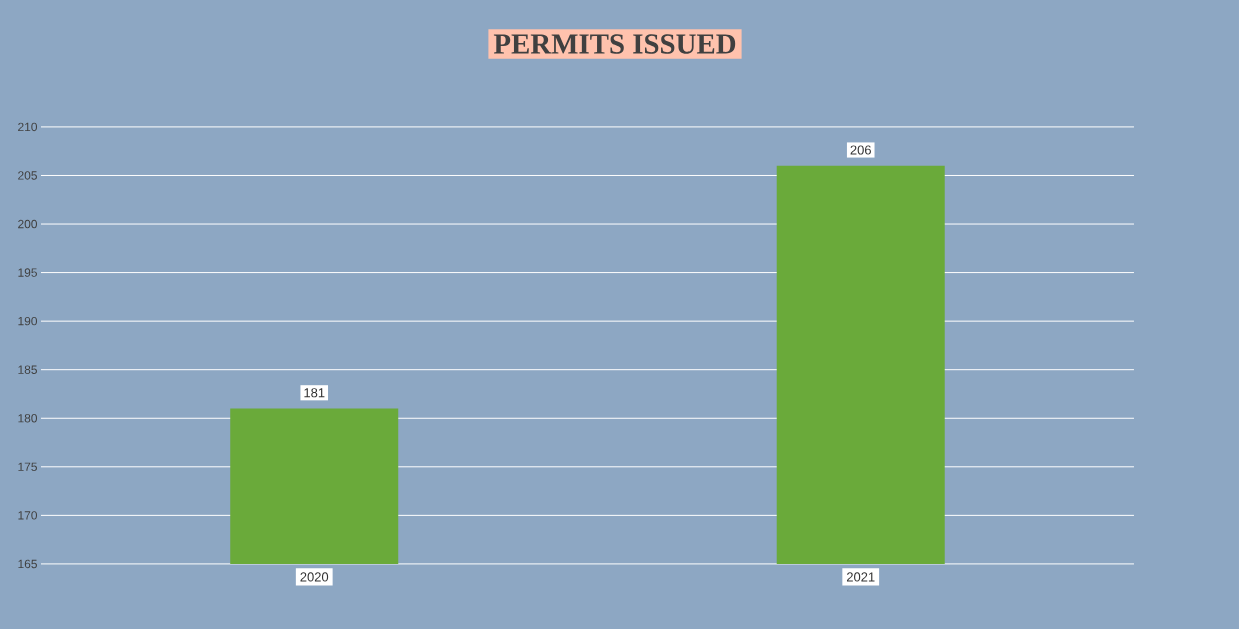  I want to click on y-tick-label: 180, so click(28, 418).